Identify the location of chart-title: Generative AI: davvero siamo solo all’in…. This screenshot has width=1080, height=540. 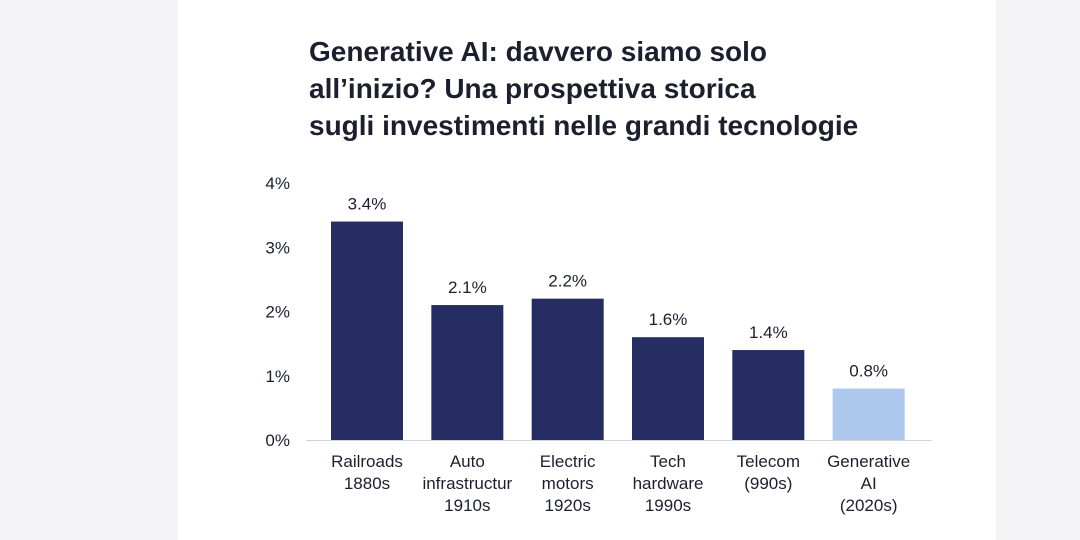
(584, 88).